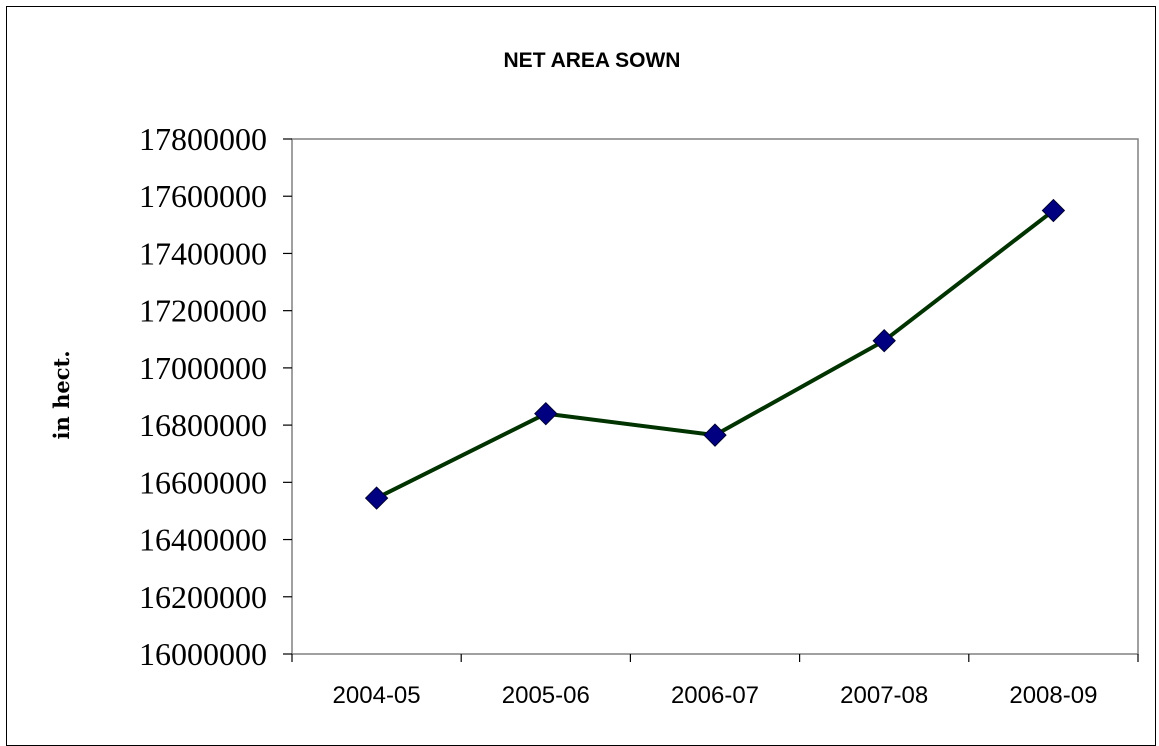 The height and width of the screenshot is (746, 1159). Describe the element at coordinates (203, 368) in the screenshot. I see `y-tick-label: 17000000` at that location.